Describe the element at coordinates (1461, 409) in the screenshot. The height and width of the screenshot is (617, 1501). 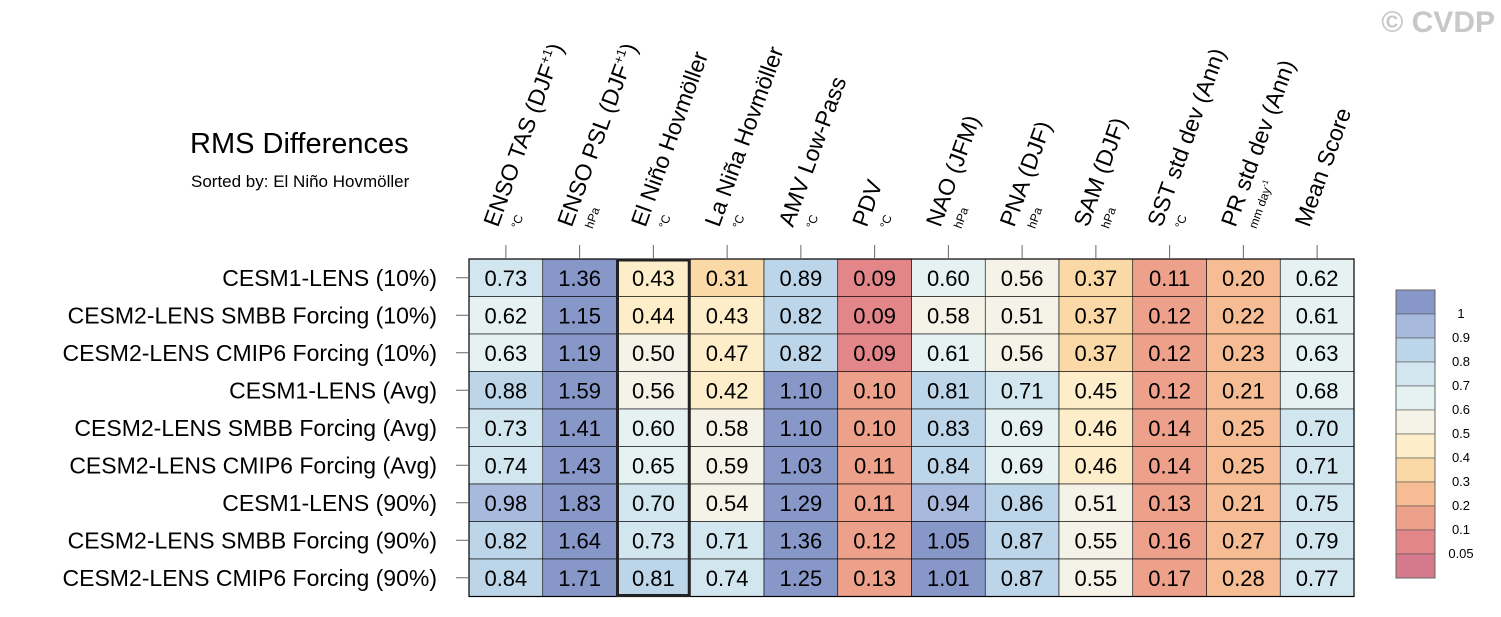
I see `legend-label: 0.6` at that location.